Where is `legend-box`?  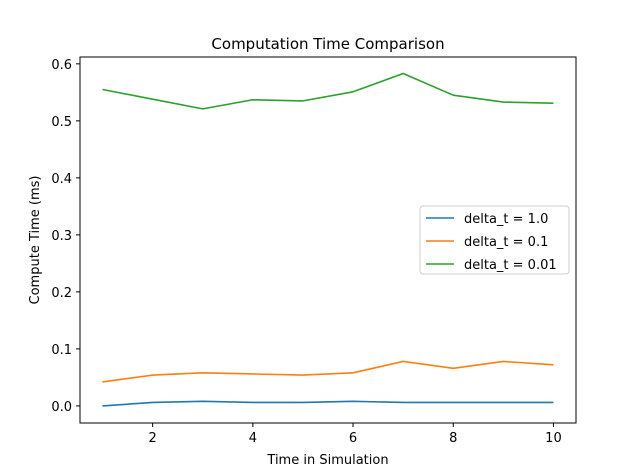 legend-box is located at coordinates (494, 240).